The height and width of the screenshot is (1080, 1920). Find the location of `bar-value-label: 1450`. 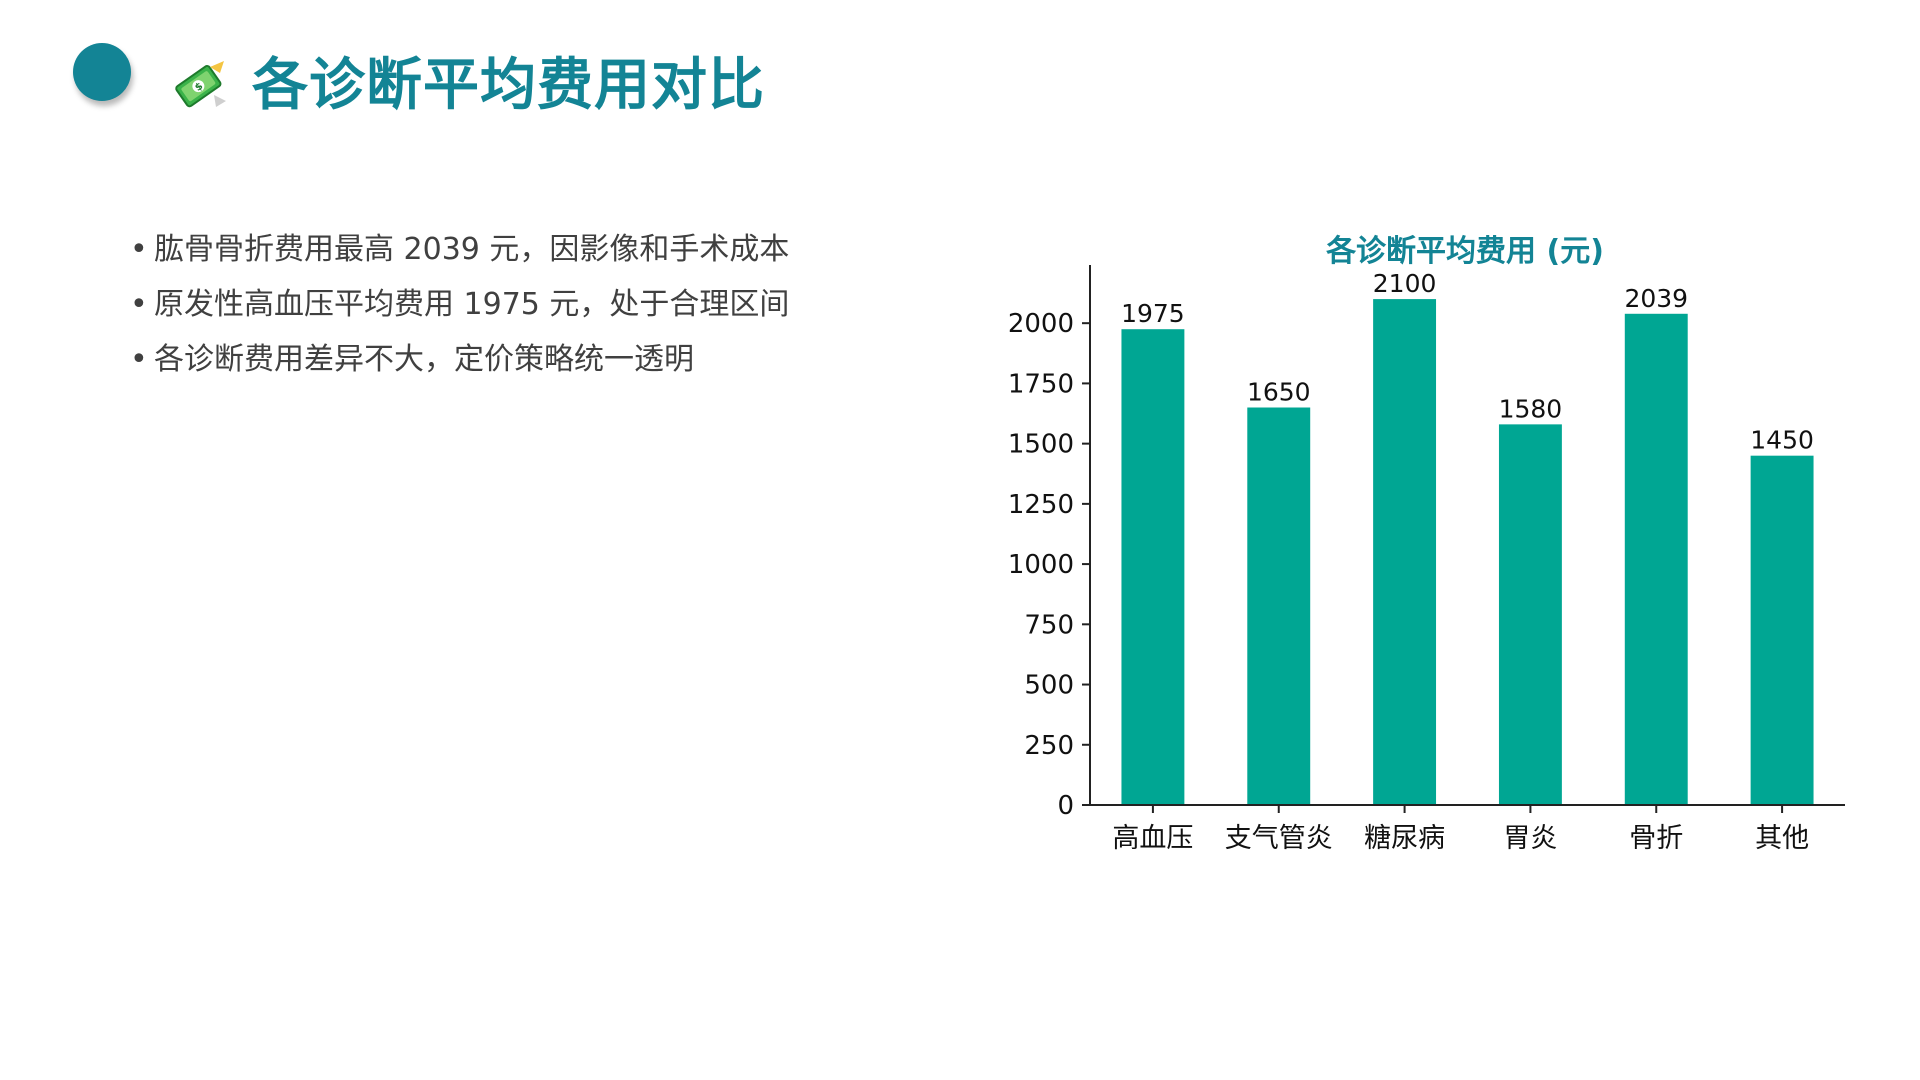

bar-value-label: 1450 is located at coordinates (1782, 440).